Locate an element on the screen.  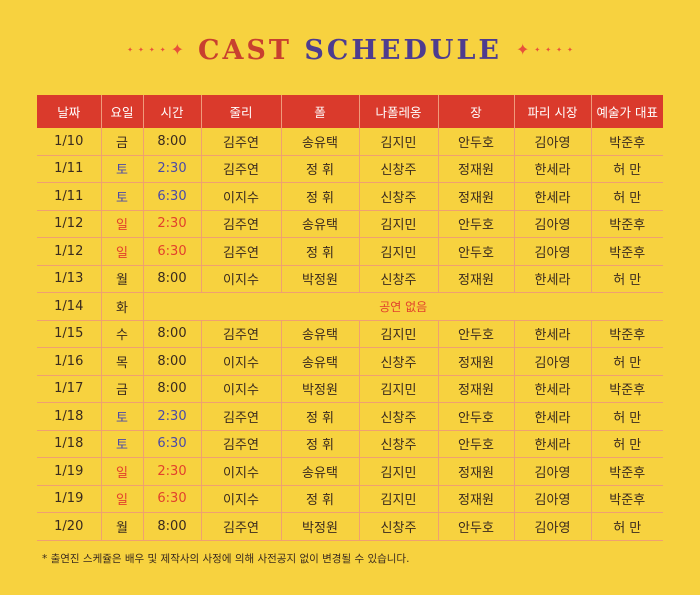
date-cell: 1/16 is located at coordinates (69, 361).